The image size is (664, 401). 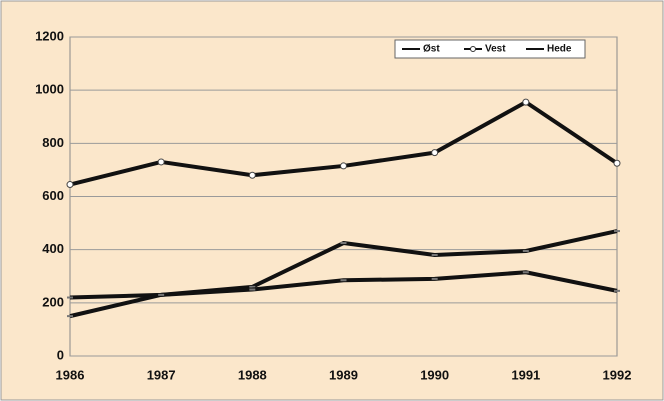 What do you see at coordinates (252, 374) in the screenshot?
I see `x-tick-label: 1988` at bounding box center [252, 374].